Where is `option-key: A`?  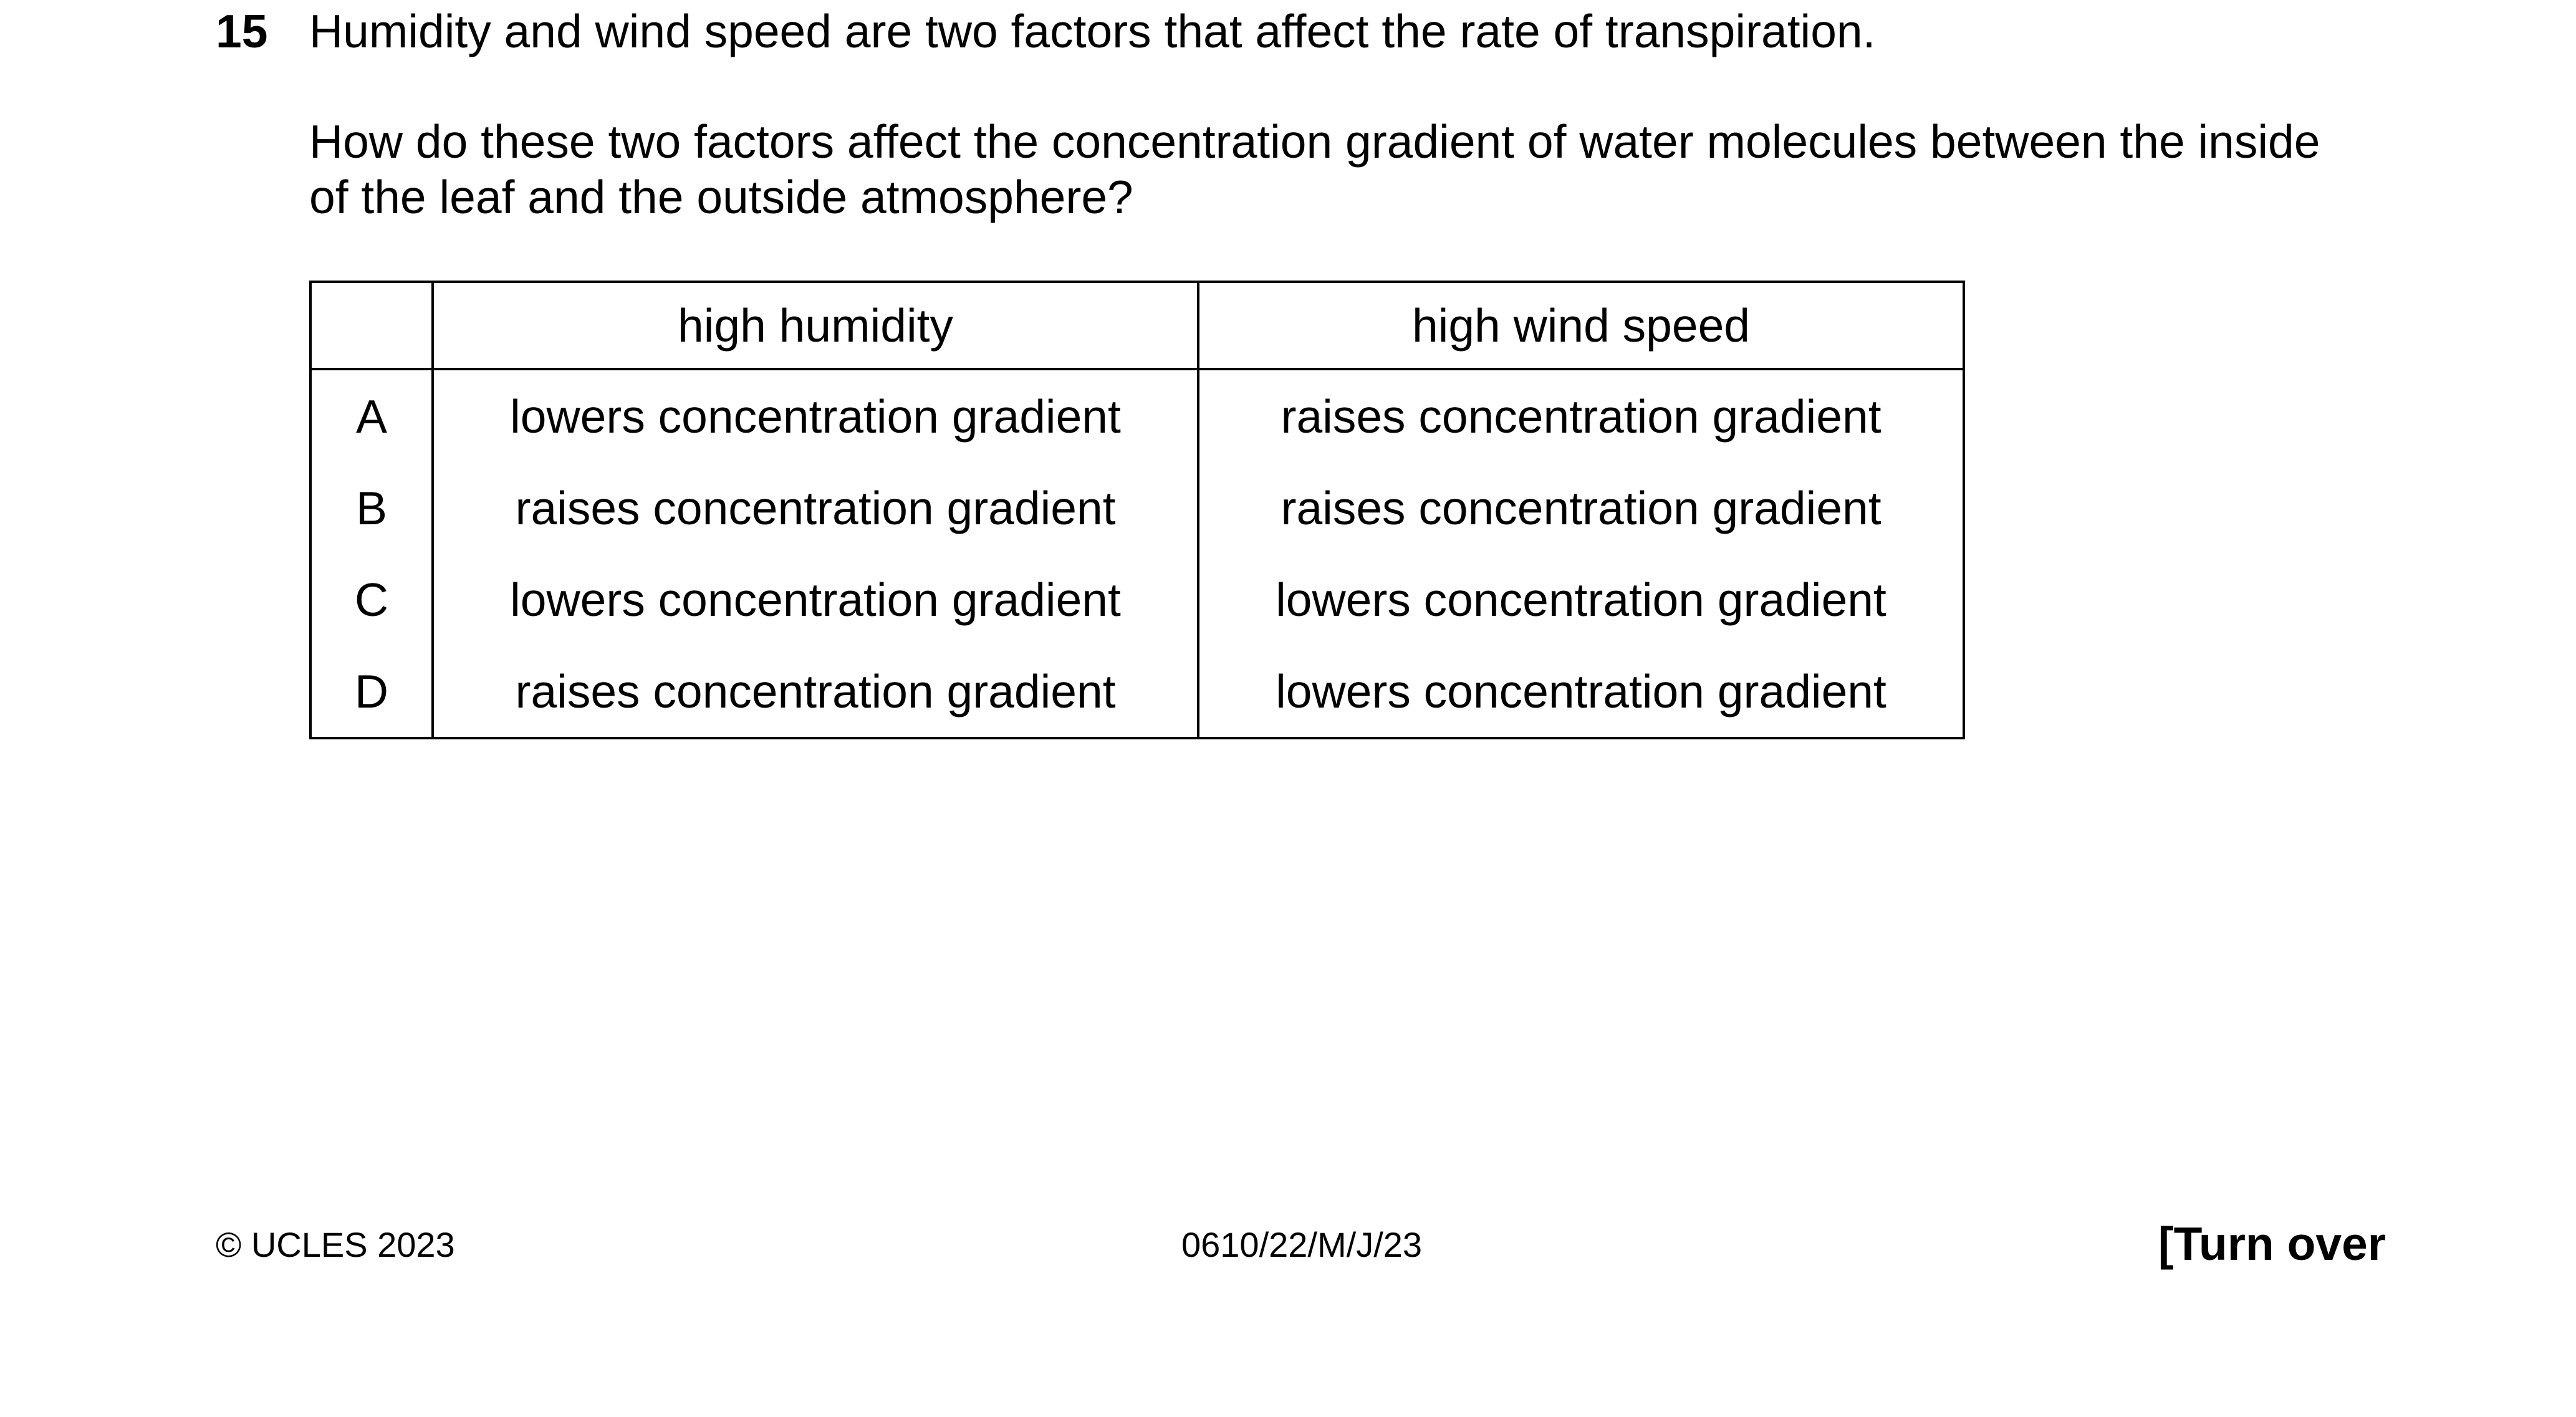
option-key: A is located at coordinates (371, 415).